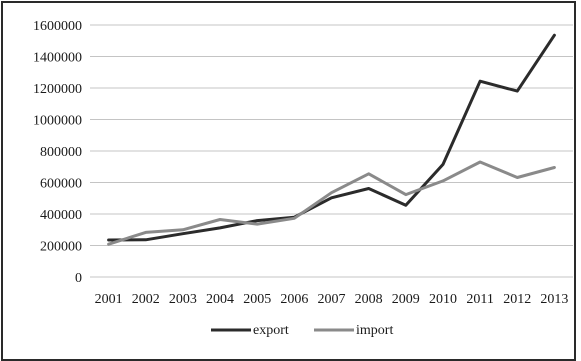 Image resolution: width=581 pixels, height=361 pixels. Describe the element at coordinates (406, 299) in the screenshot. I see `x-tick-label: 2009` at that location.